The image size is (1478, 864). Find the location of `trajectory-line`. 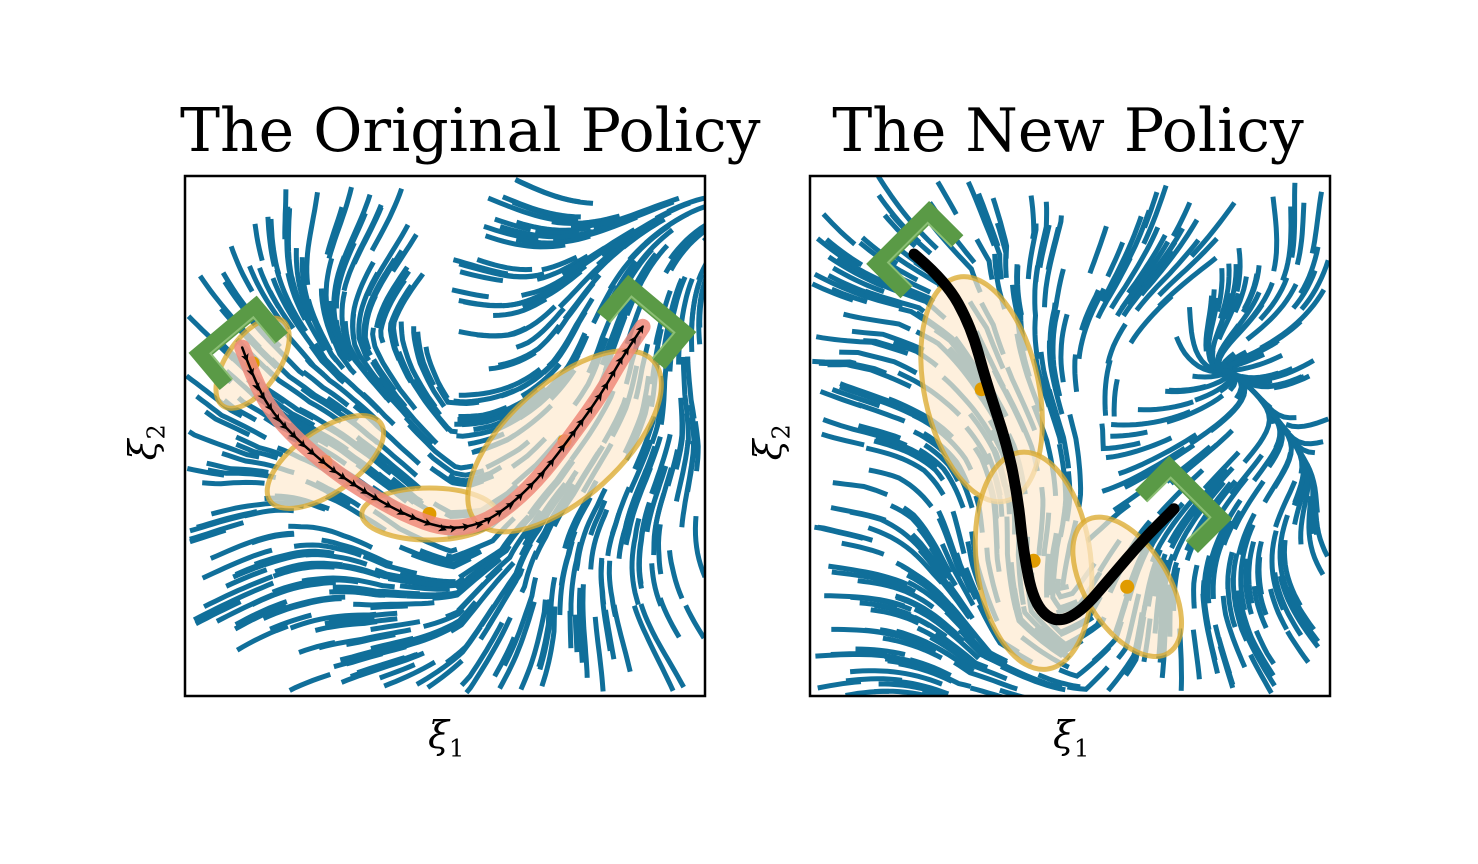

trajectory-line is located at coordinates (1044, 437).